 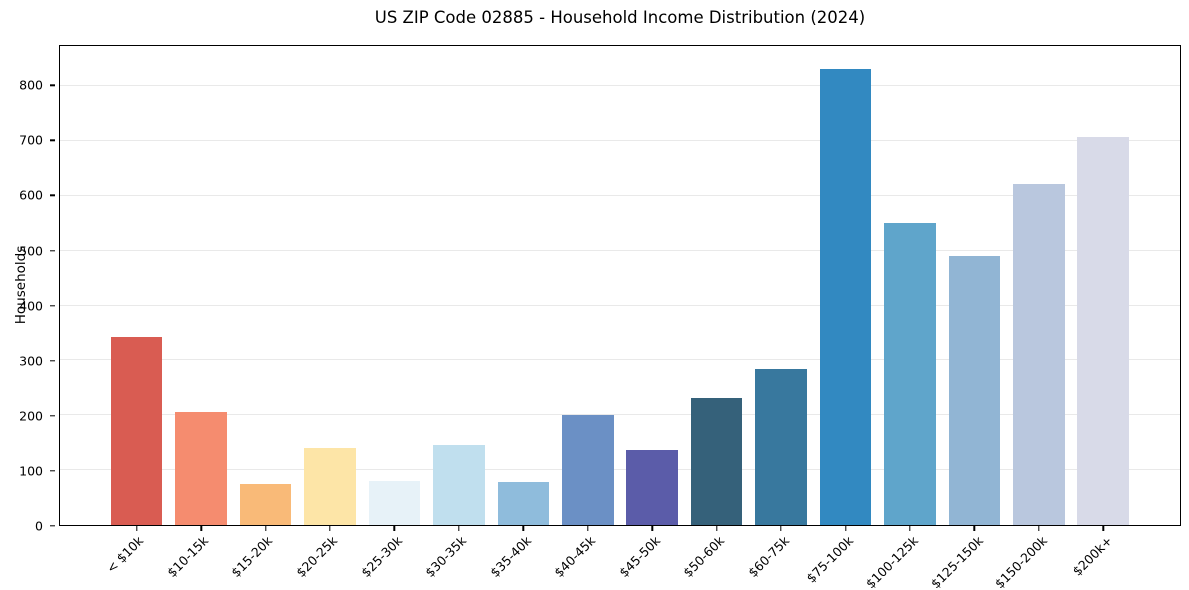 What do you see at coordinates (1092, 556) in the screenshot?
I see `x-tick-label: $200k+` at bounding box center [1092, 556].